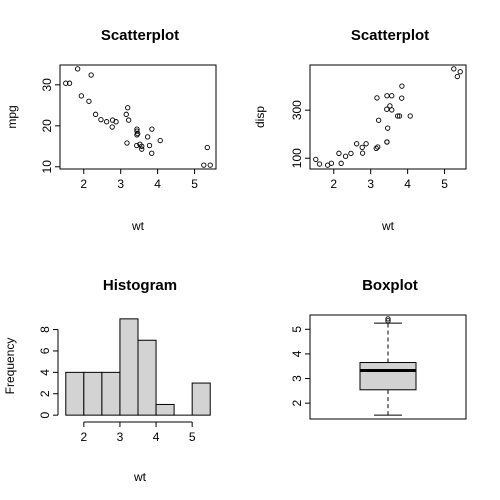 The image size is (500, 500). Describe the element at coordinates (47, 167) in the screenshot. I see `y-tick-label: 10` at that location.